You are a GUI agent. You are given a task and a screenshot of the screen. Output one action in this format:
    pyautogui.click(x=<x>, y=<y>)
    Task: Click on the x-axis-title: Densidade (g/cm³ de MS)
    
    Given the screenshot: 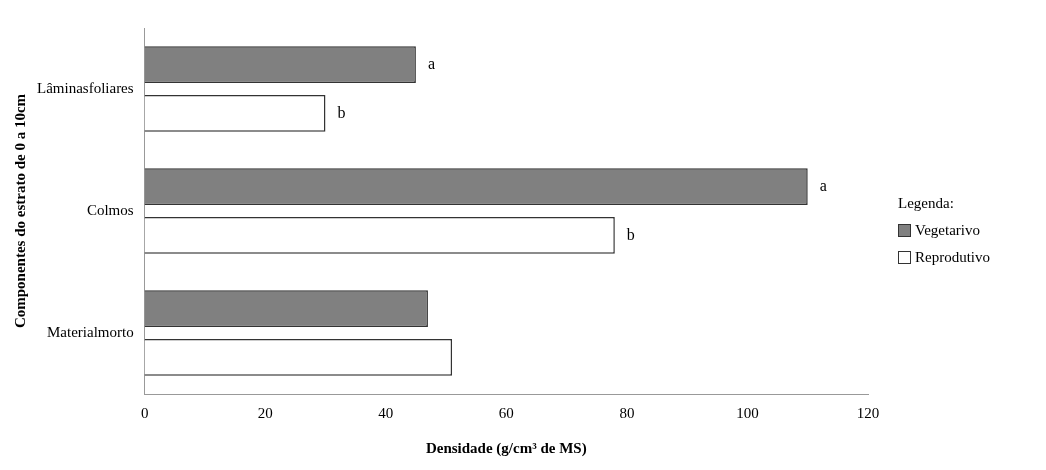 What is the action you would take?
    pyautogui.click(x=506, y=448)
    